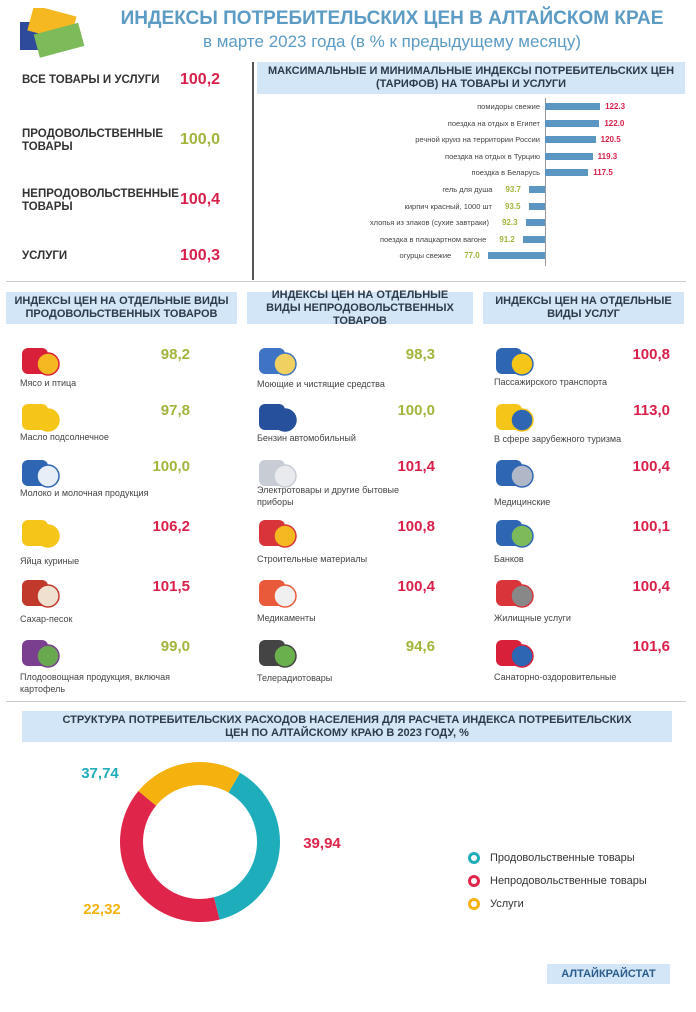  I want to click on bar-category-label: поездка на отдых в Египет, so click(493, 123).